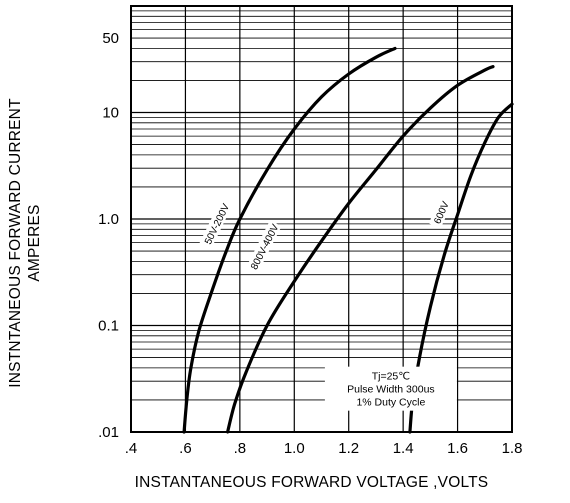 The width and height of the screenshot is (570, 503). I want to click on x-tick-label: .4, so click(131, 448).